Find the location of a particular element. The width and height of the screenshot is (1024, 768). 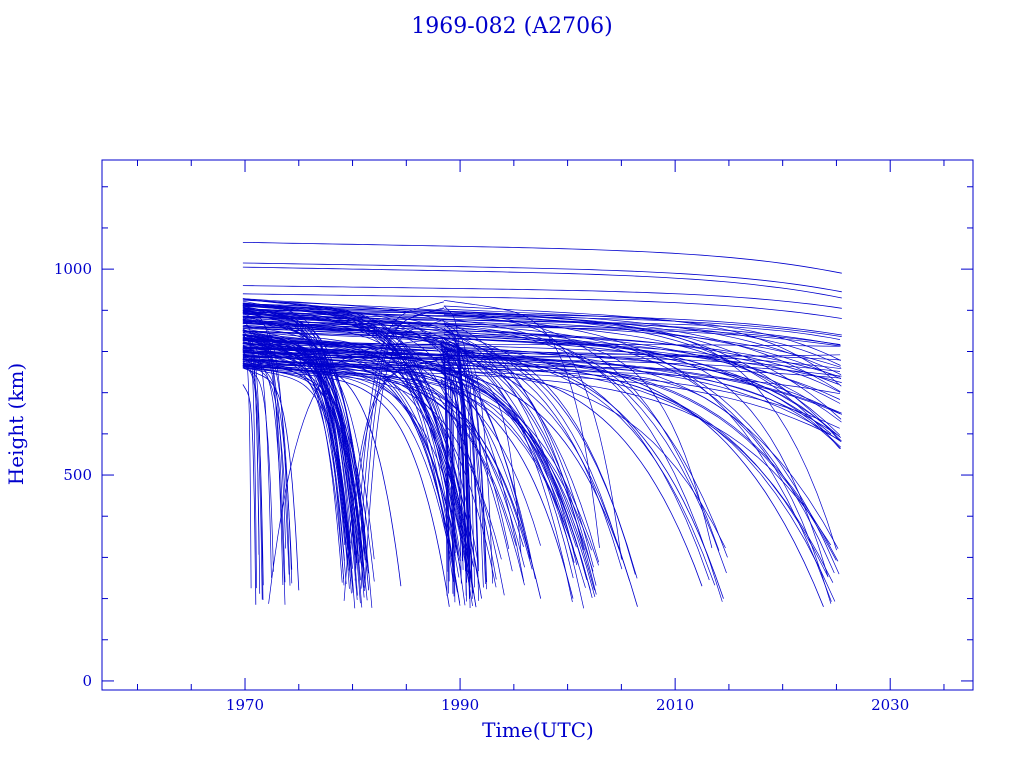

y-tick-label: 500 is located at coordinates (77, 475).